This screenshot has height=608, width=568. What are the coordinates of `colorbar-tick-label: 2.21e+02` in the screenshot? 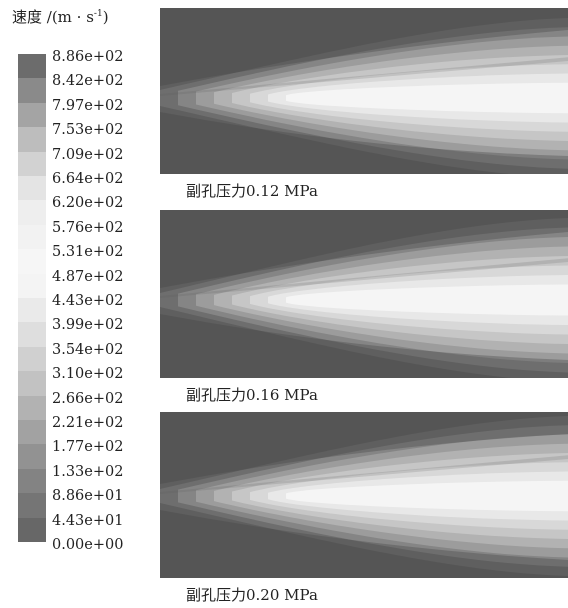 It's located at (88, 423).